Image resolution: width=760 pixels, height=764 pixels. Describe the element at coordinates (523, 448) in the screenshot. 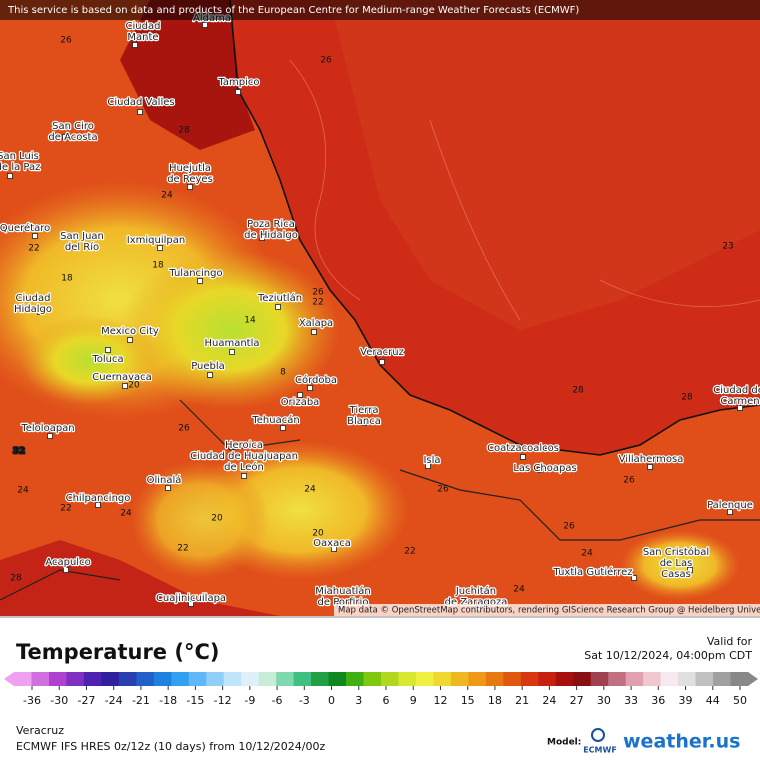

I see `city-label: Coatzacoalcos` at that location.